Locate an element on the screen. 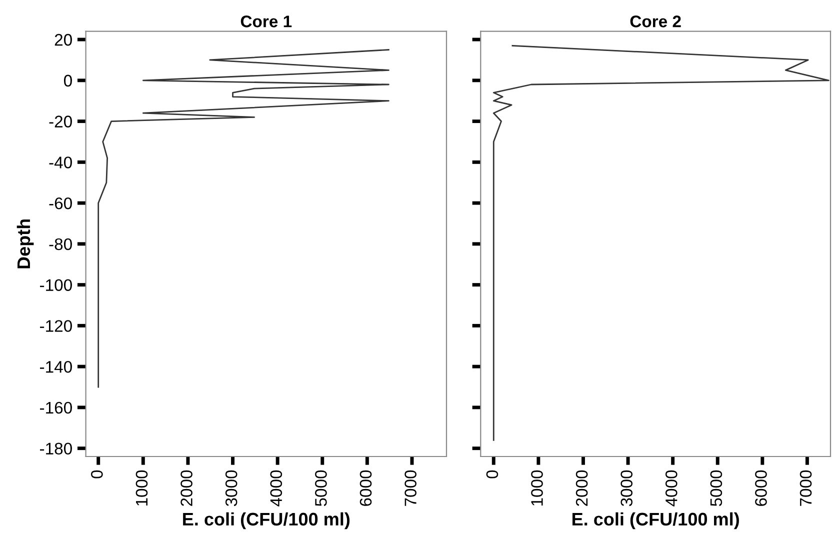 Image resolution: width=833 pixels, height=550 pixels. y-tick-label: -100 is located at coordinates (56, 285).